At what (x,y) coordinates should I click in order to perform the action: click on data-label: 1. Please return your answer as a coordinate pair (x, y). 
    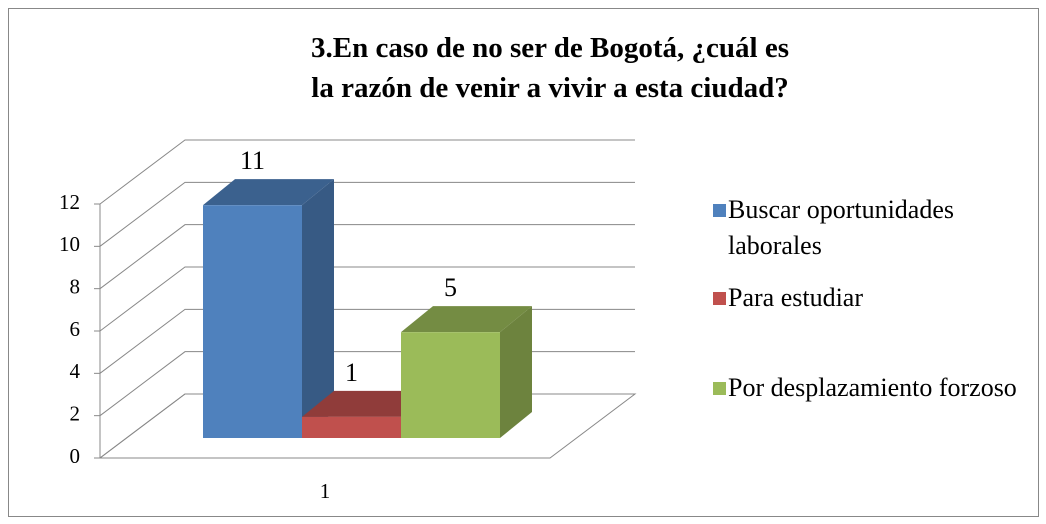
    Looking at the image, I should click on (351, 372).